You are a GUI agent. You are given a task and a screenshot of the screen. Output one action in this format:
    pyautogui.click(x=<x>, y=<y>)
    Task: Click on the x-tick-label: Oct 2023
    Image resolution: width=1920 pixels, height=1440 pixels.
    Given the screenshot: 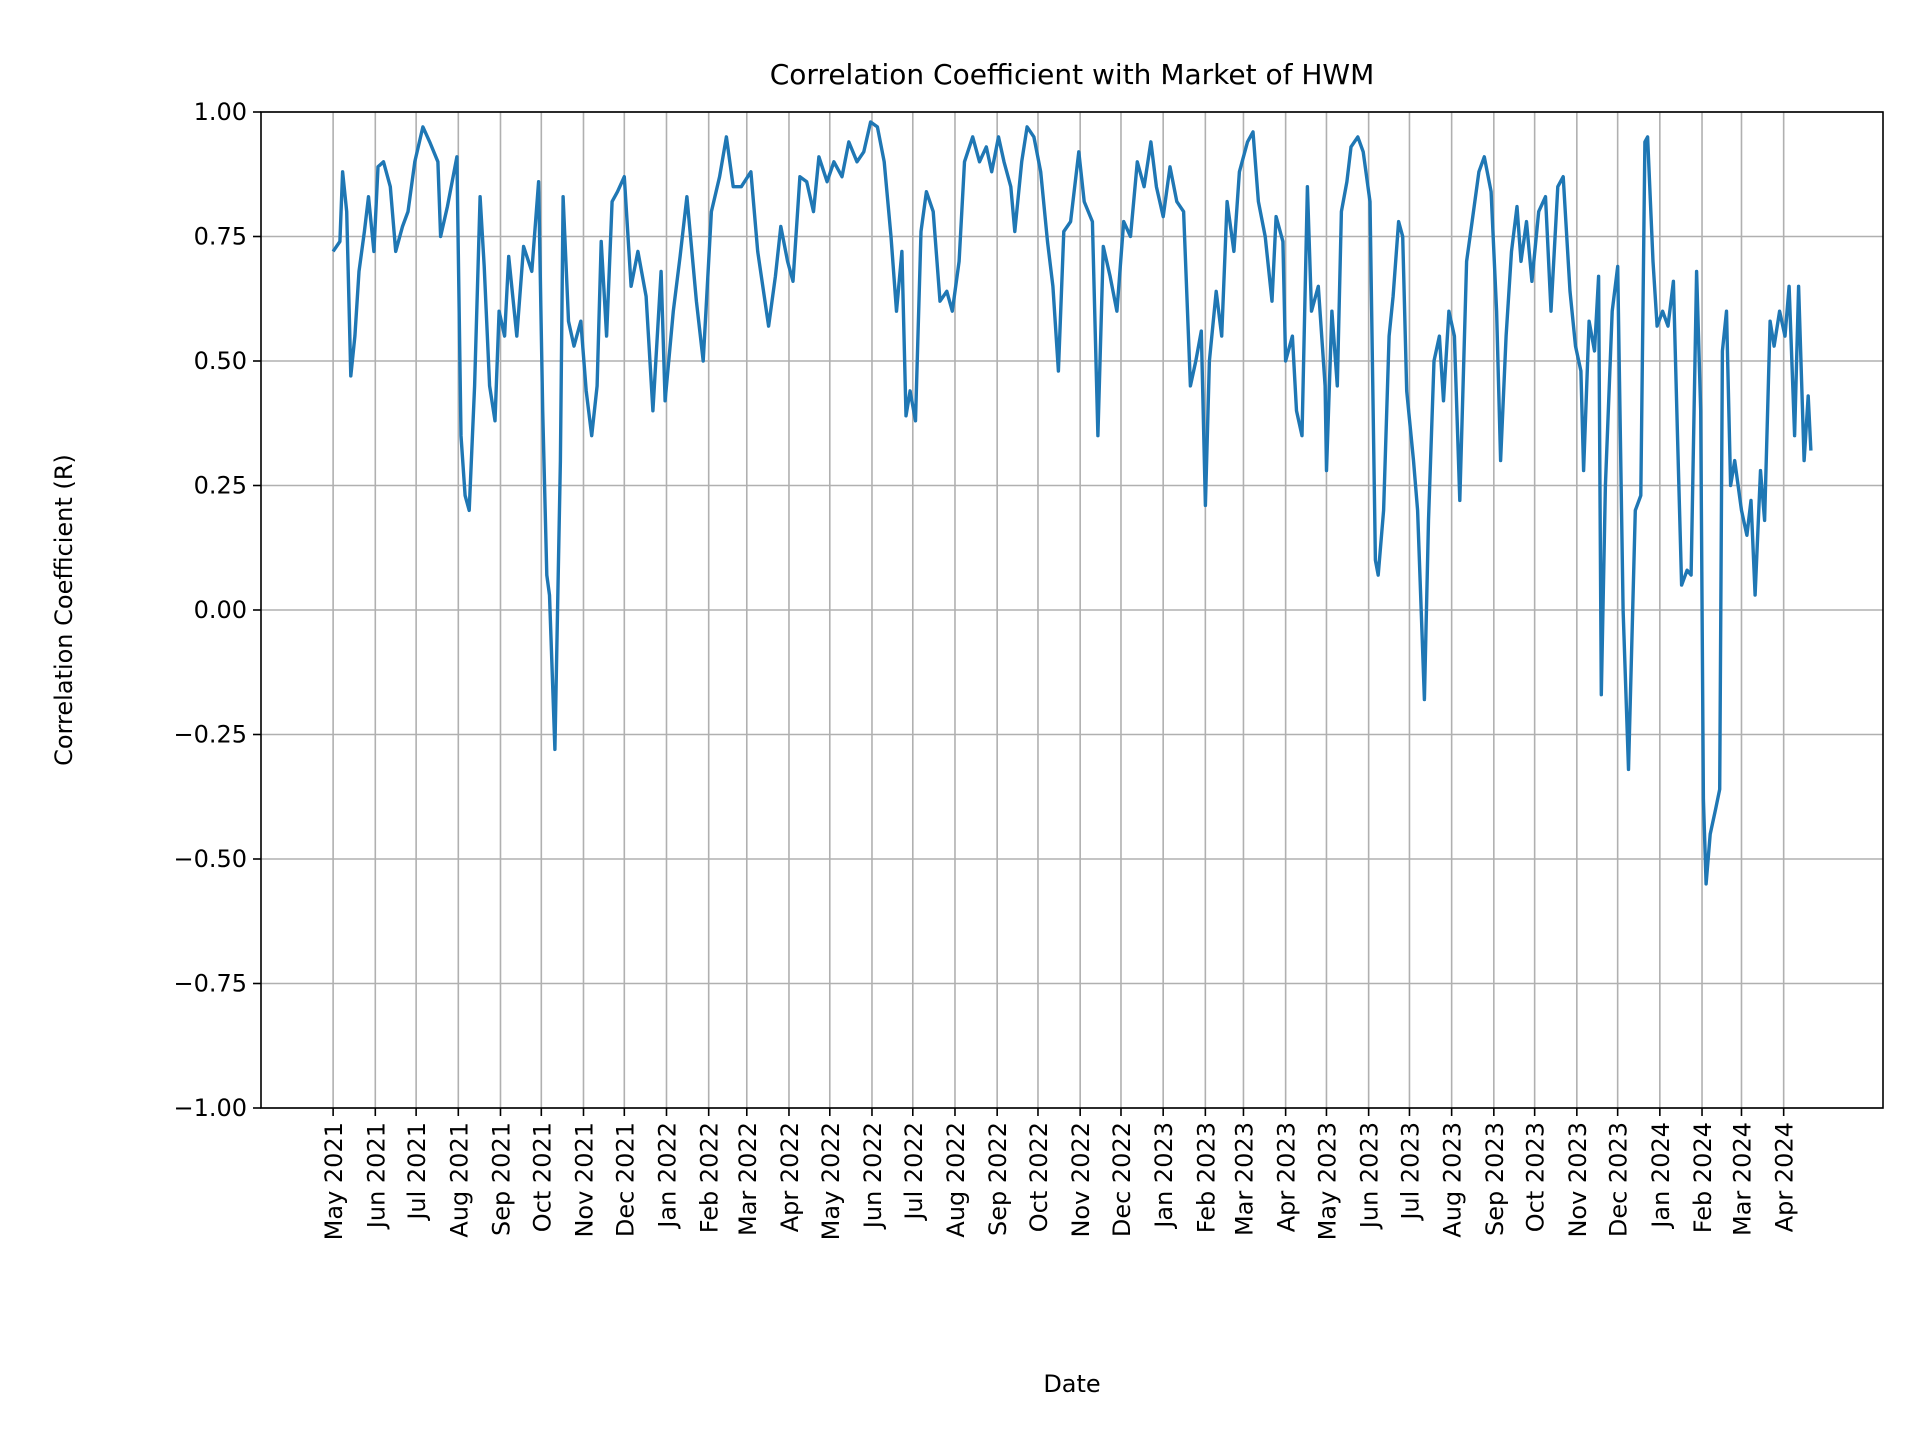 What is the action you would take?
    pyautogui.click(x=1536, y=1177)
    